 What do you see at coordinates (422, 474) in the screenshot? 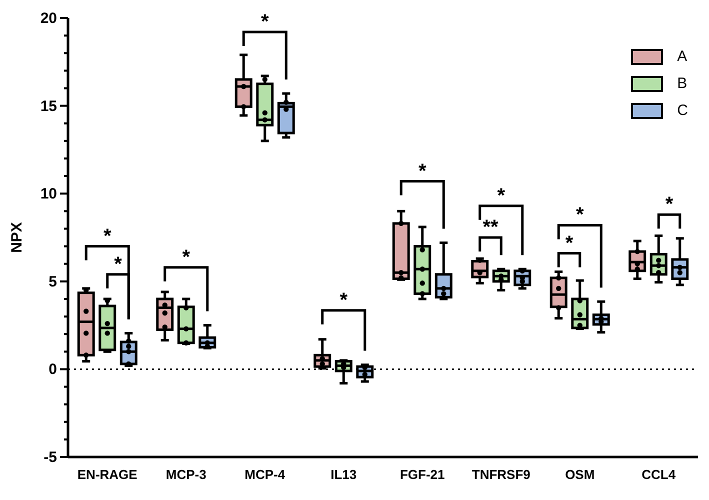
I see `x-tick-label: FGF-21` at bounding box center [422, 474].